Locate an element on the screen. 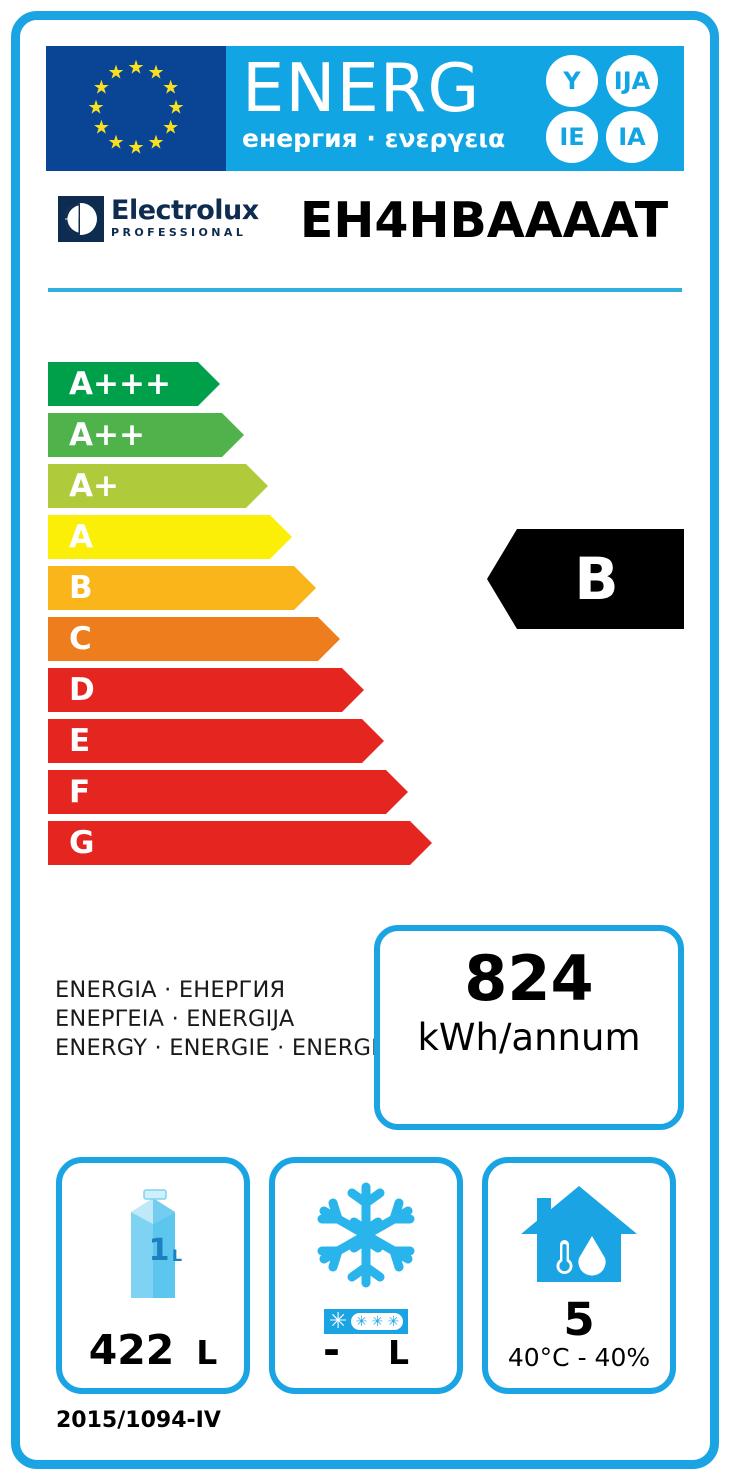 The width and height of the screenshot is (730, 1480). energy-class-row: E is located at coordinates (258, 741).